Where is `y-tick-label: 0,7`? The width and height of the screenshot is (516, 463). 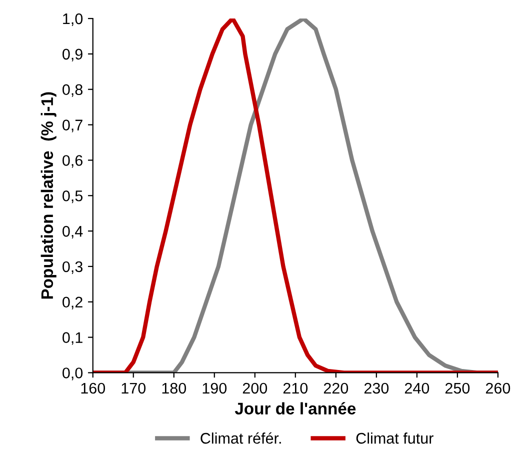
y-tick-label: 0,7 is located at coordinates (72, 126).